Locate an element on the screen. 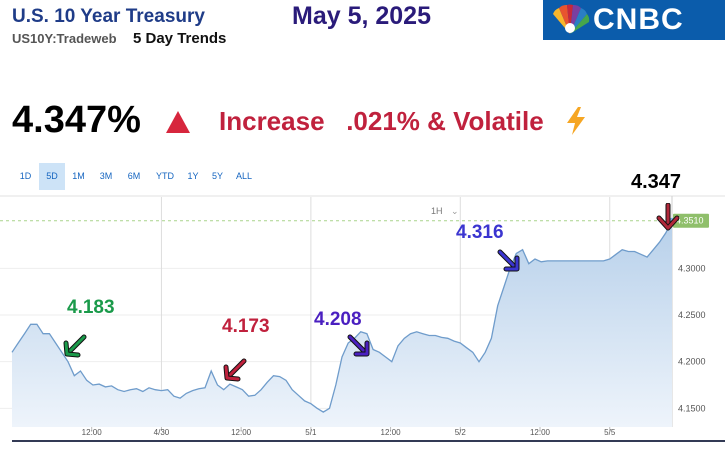  callout-label: 4.316 is located at coordinates (480, 232).